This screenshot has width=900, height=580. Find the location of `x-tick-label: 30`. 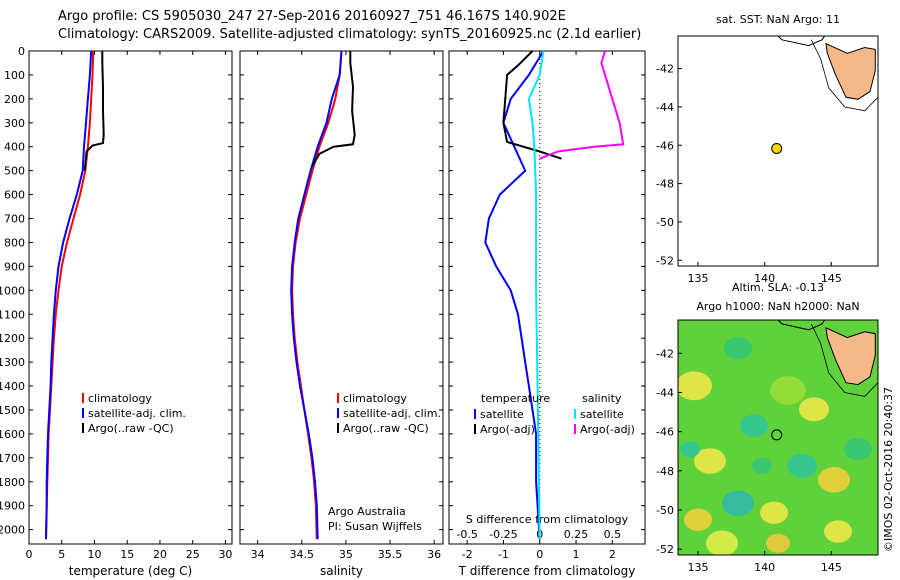

x-tick-label: 30 is located at coordinates (225, 554).